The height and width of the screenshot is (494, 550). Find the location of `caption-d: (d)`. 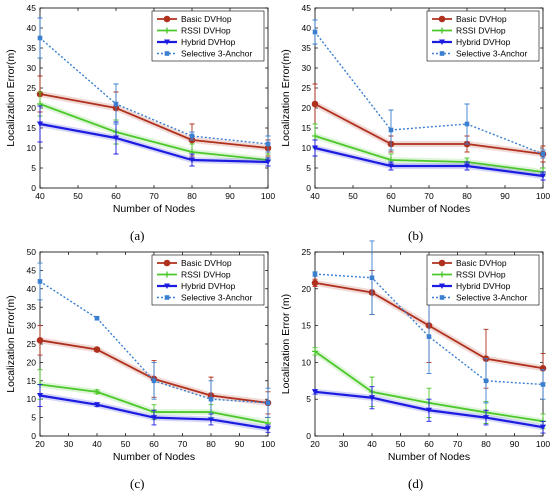

caption-d: (d) is located at coordinates (416, 483).